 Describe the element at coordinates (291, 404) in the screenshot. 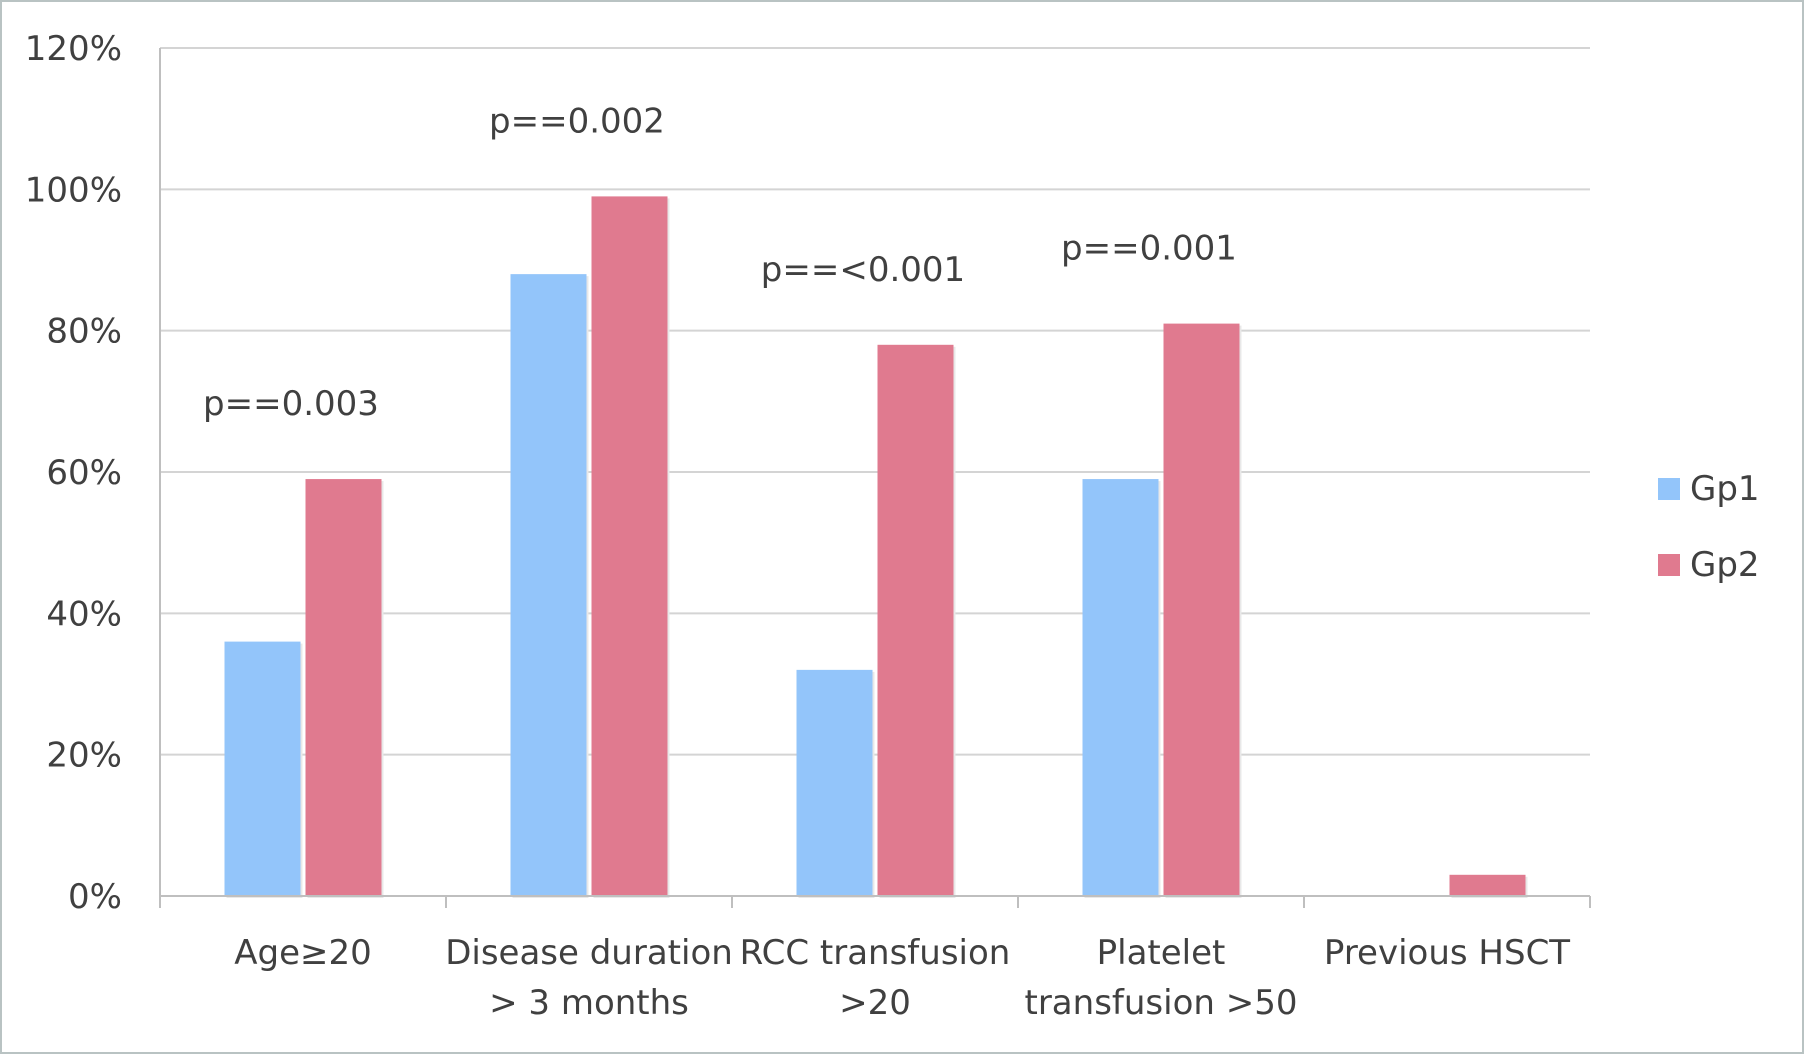

I see `p-value-annotation: p==0.003` at that location.